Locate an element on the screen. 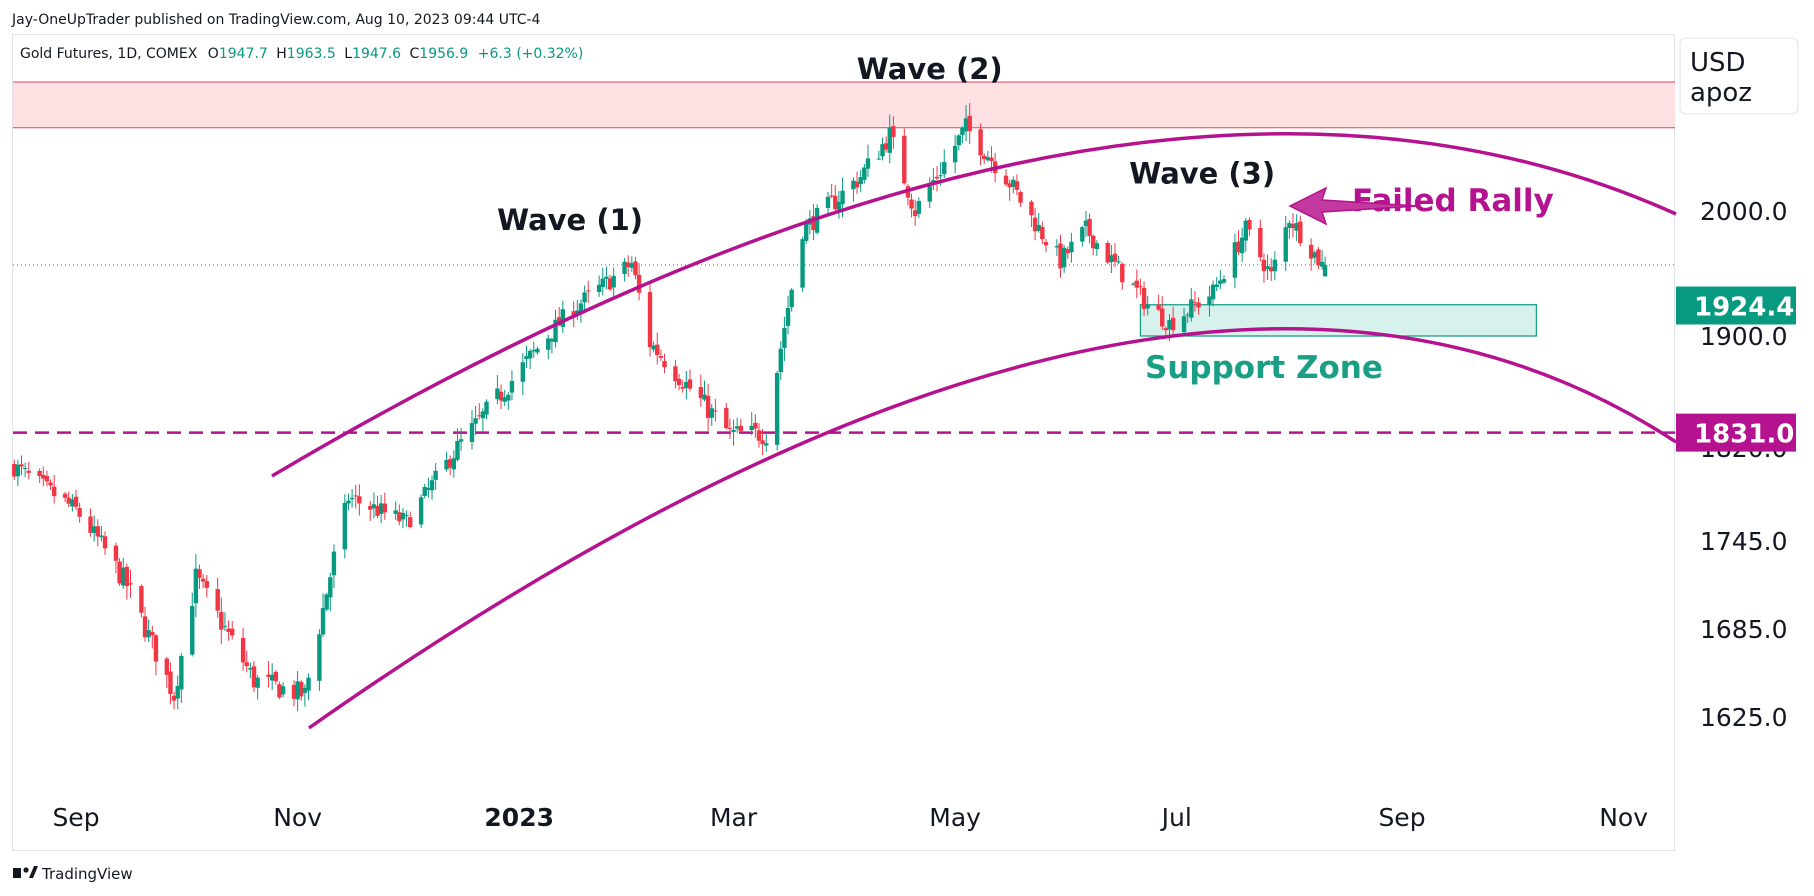  dashed-level-price-text: 1831.0 is located at coordinates (1744, 435).